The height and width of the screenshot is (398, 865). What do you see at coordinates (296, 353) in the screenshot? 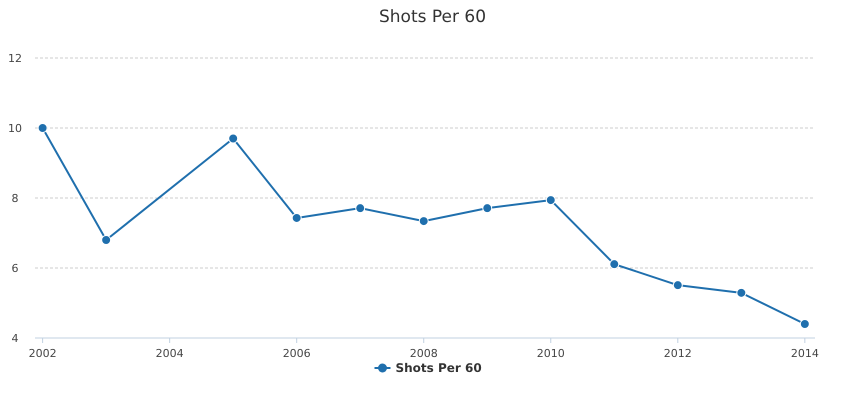
I see `x-tick-label: 2006` at bounding box center [296, 353].